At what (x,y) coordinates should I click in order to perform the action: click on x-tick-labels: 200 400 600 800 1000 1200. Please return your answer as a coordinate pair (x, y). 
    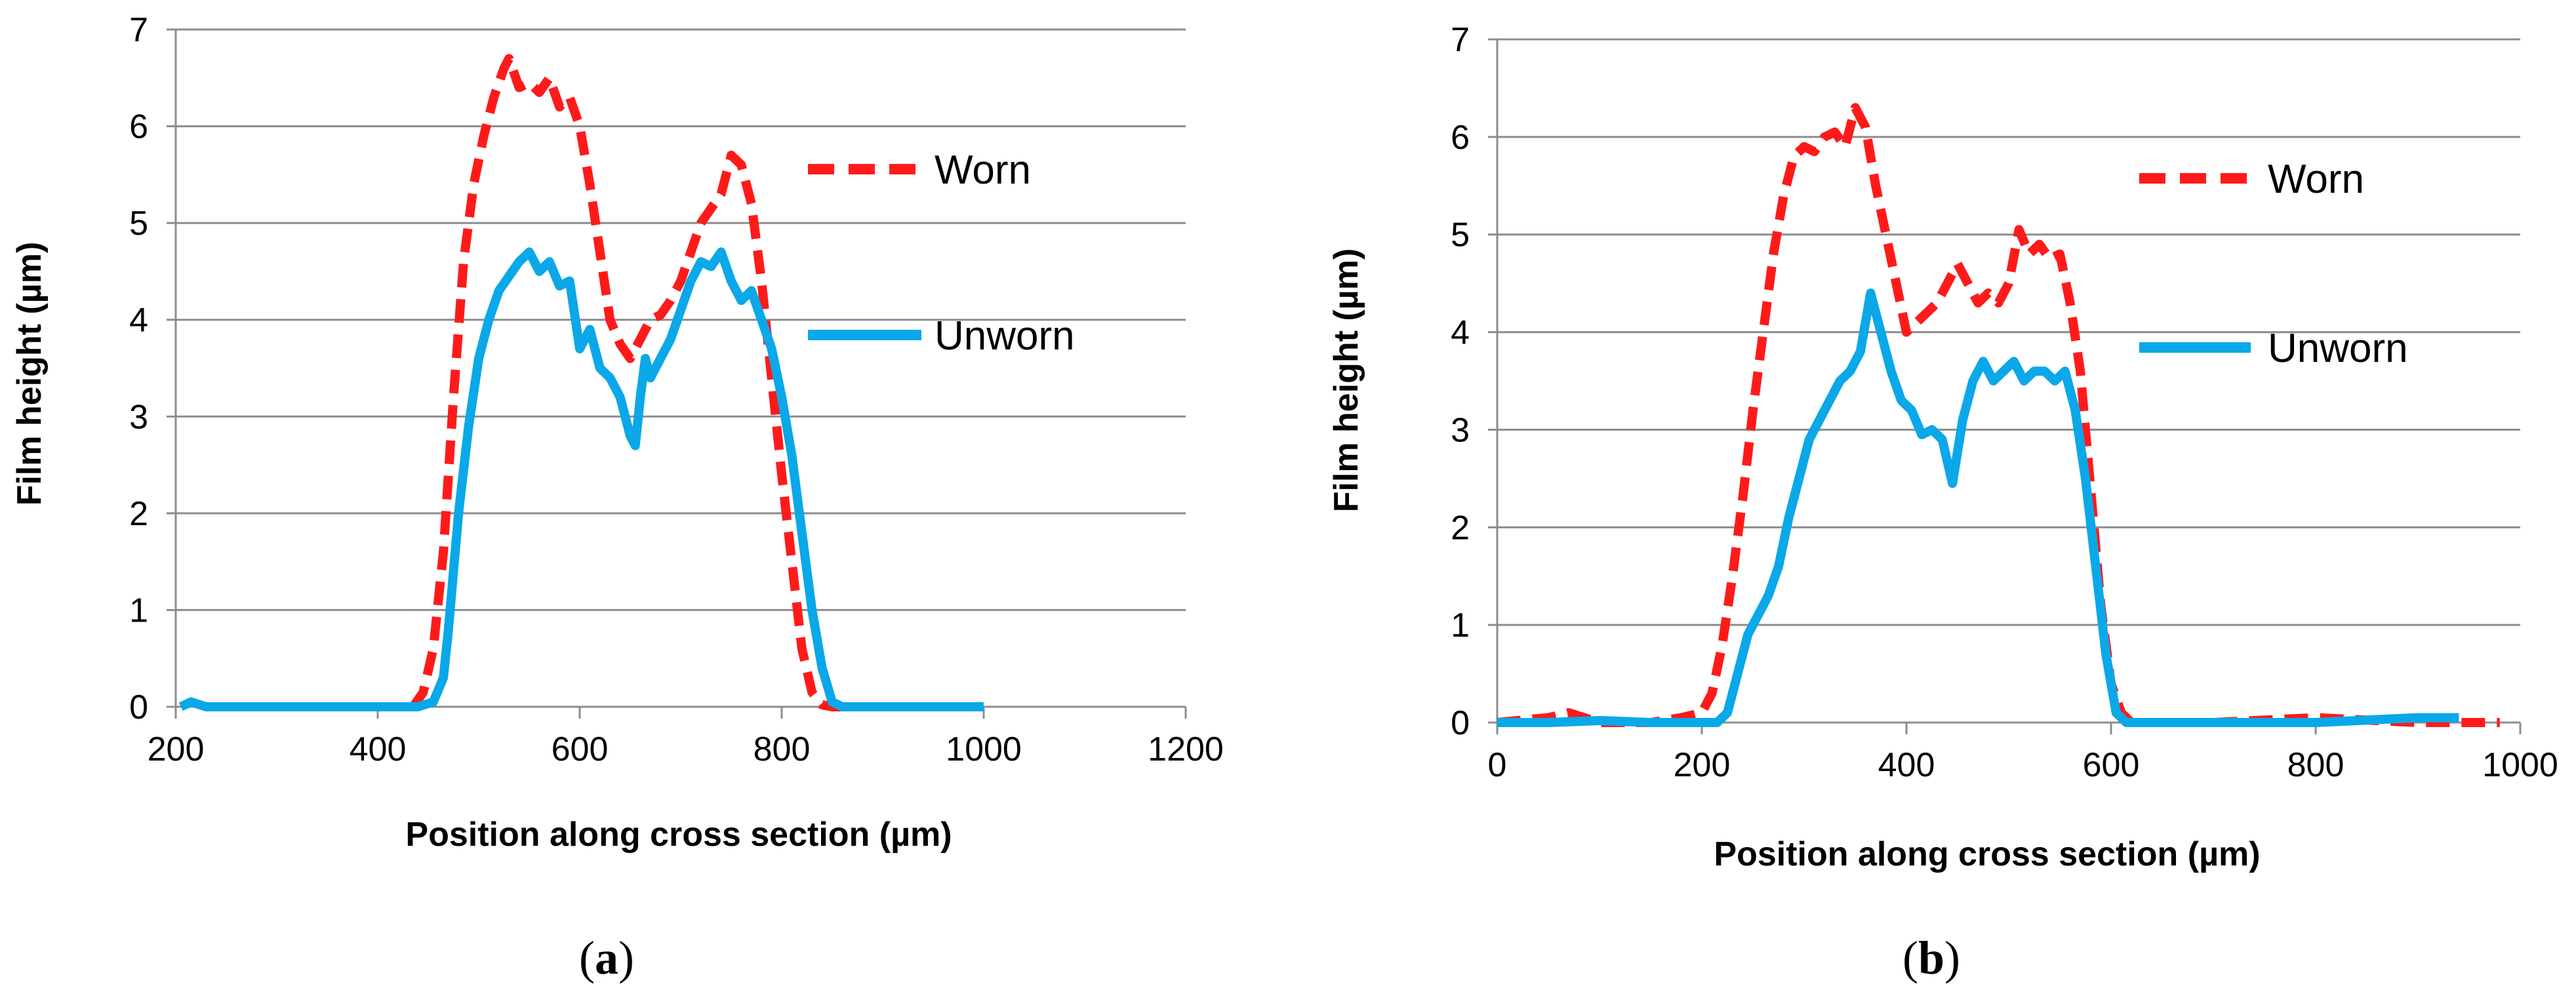
    Looking at the image, I should click on (686, 749).